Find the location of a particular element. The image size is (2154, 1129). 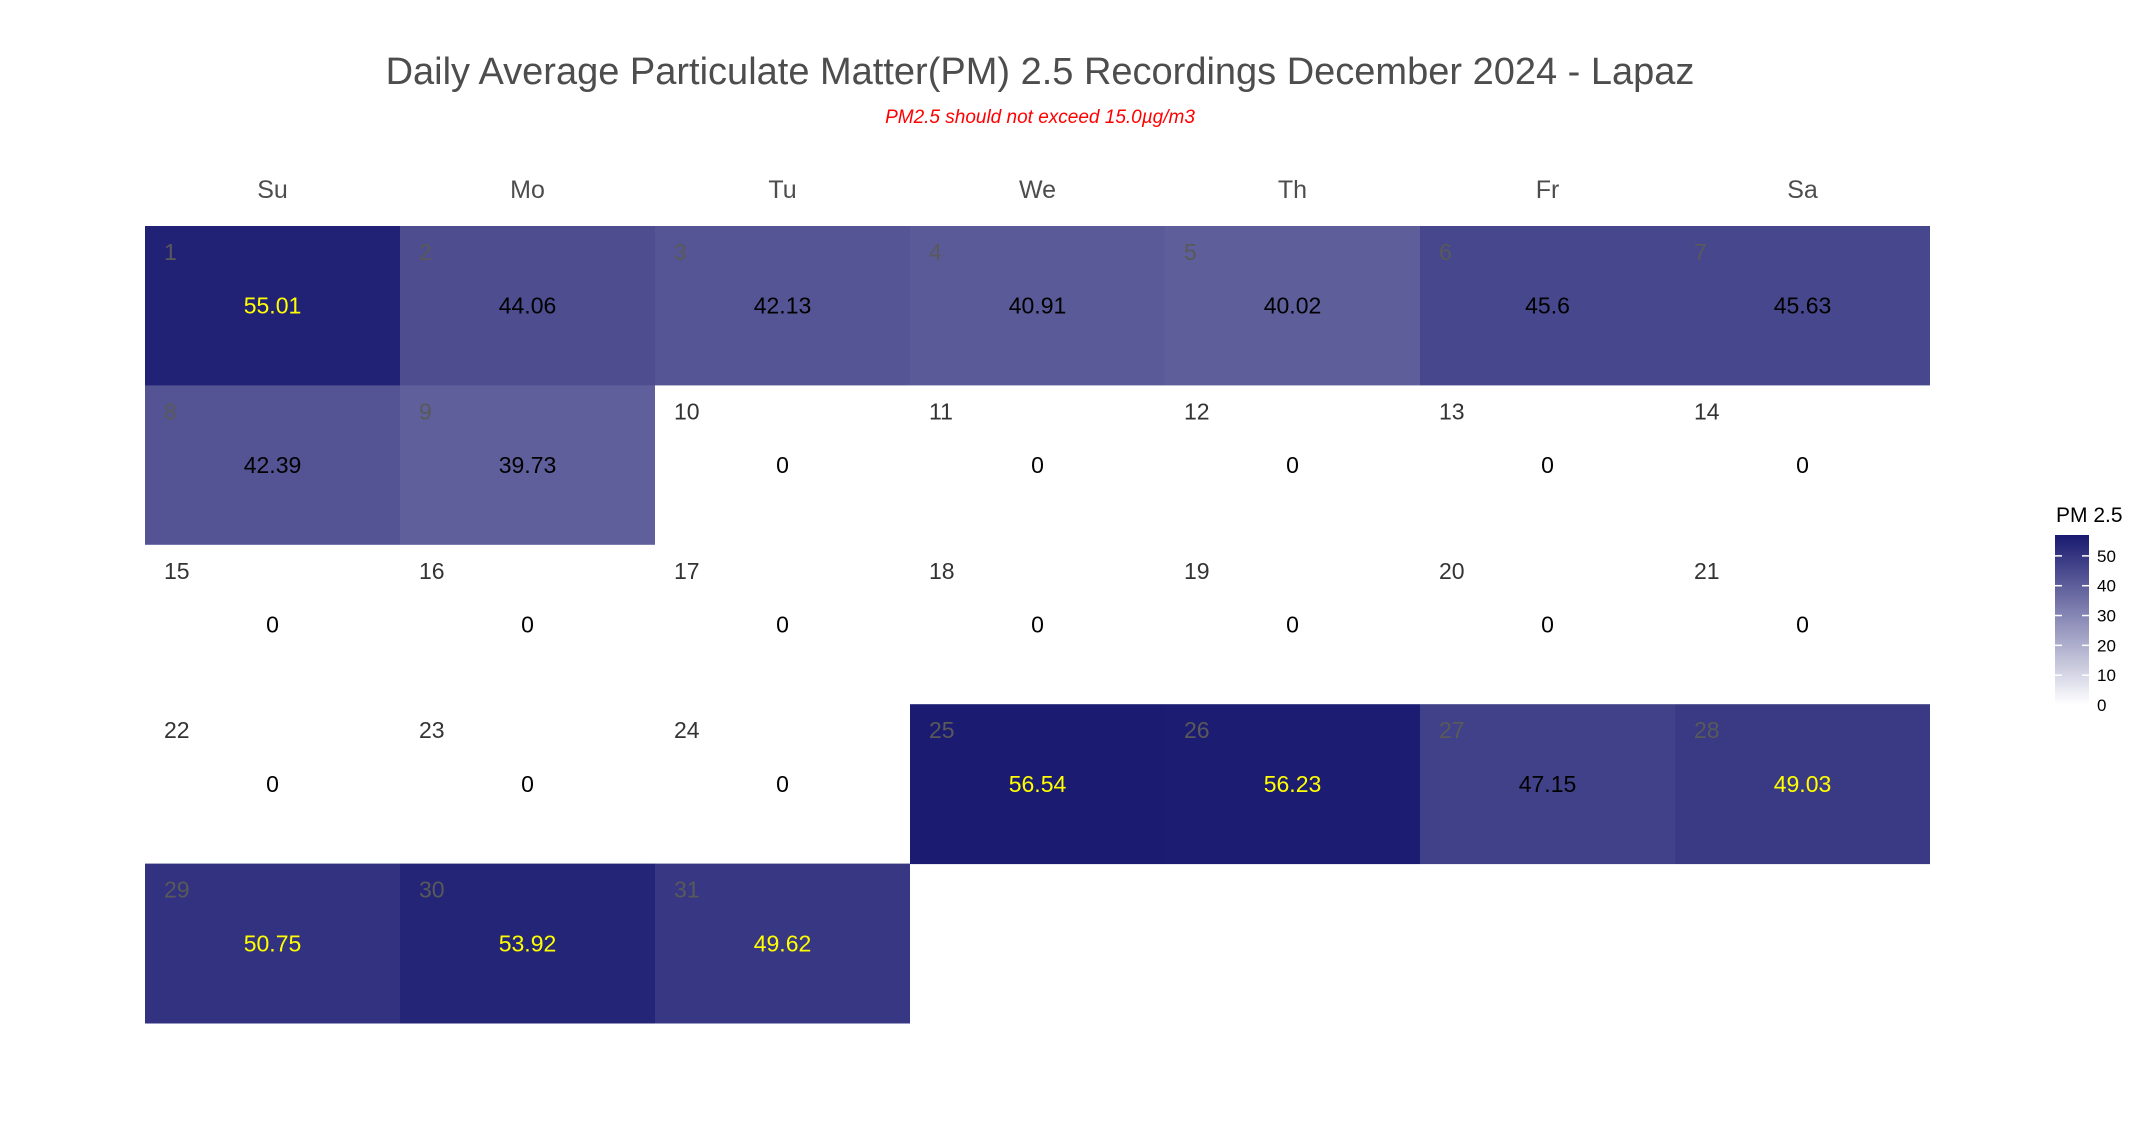

legend-color-bar is located at coordinates (2072, 620).